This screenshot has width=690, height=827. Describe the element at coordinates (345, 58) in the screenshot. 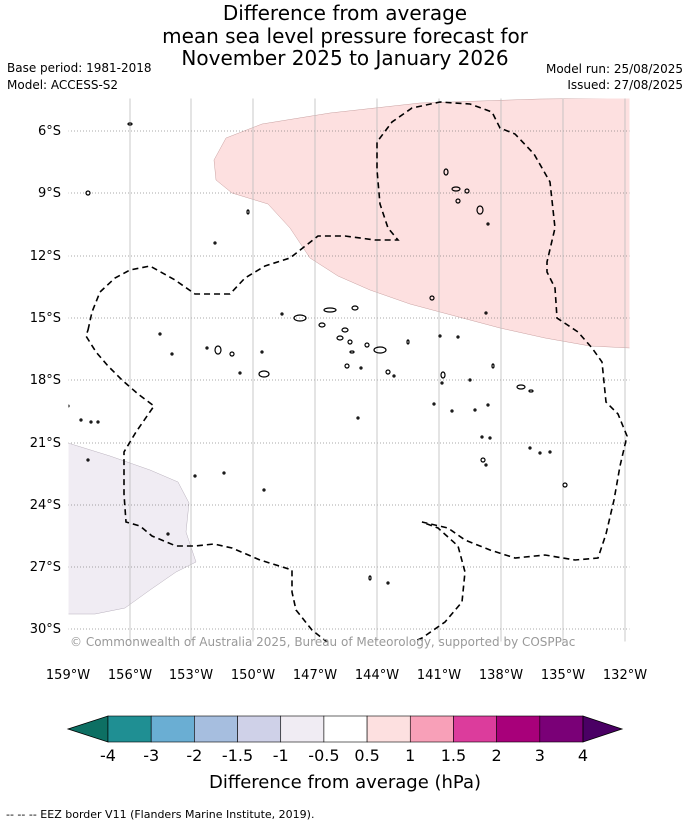

I see `chart-title-line-3: November 2025 to January 2026` at that location.